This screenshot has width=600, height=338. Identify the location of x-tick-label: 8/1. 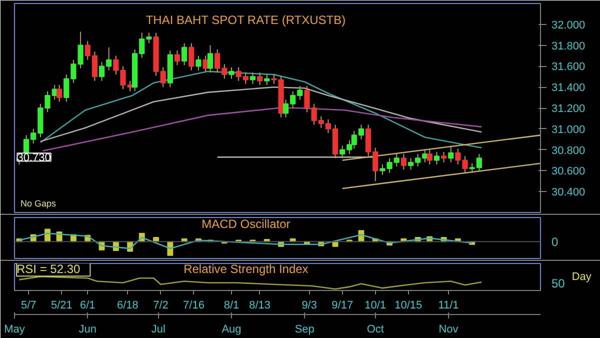
(232, 306).